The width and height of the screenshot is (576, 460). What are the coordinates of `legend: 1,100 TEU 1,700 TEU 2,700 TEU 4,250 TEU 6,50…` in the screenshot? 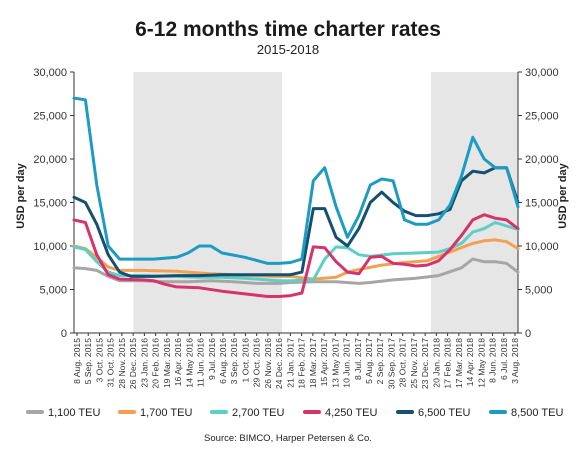 It's located at (294, 413).